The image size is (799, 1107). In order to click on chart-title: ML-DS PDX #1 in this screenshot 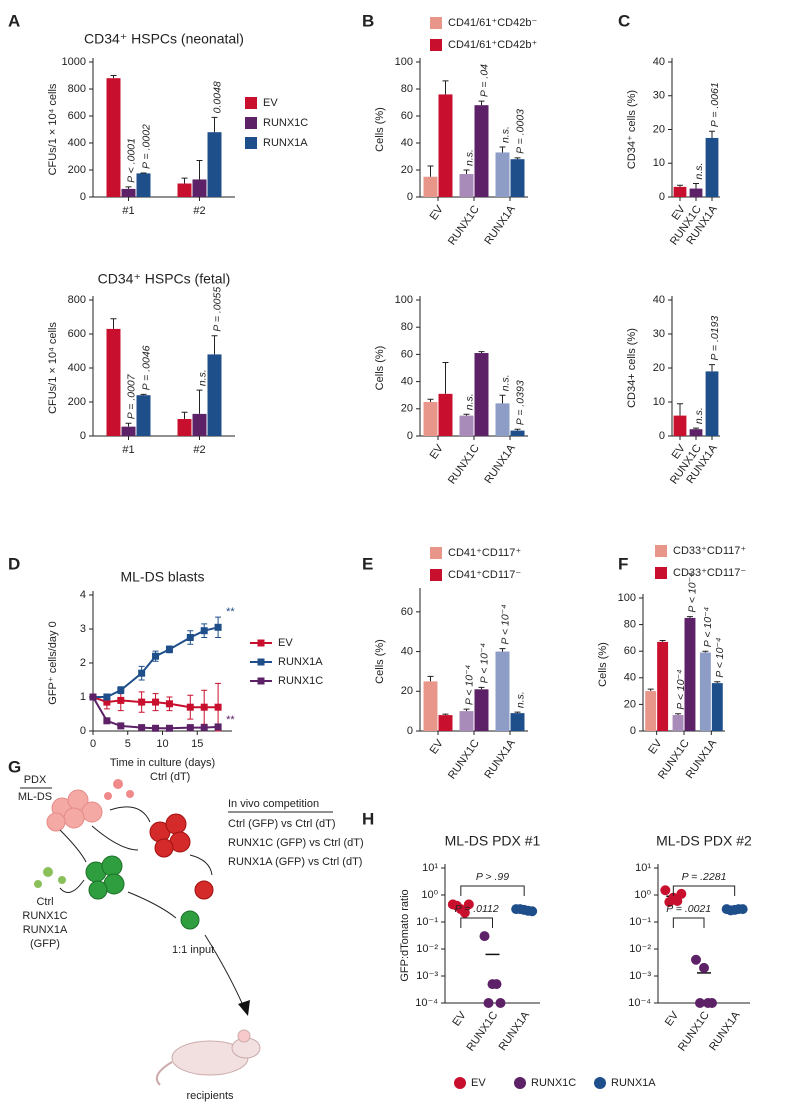, I will do `click(493, 841)`.